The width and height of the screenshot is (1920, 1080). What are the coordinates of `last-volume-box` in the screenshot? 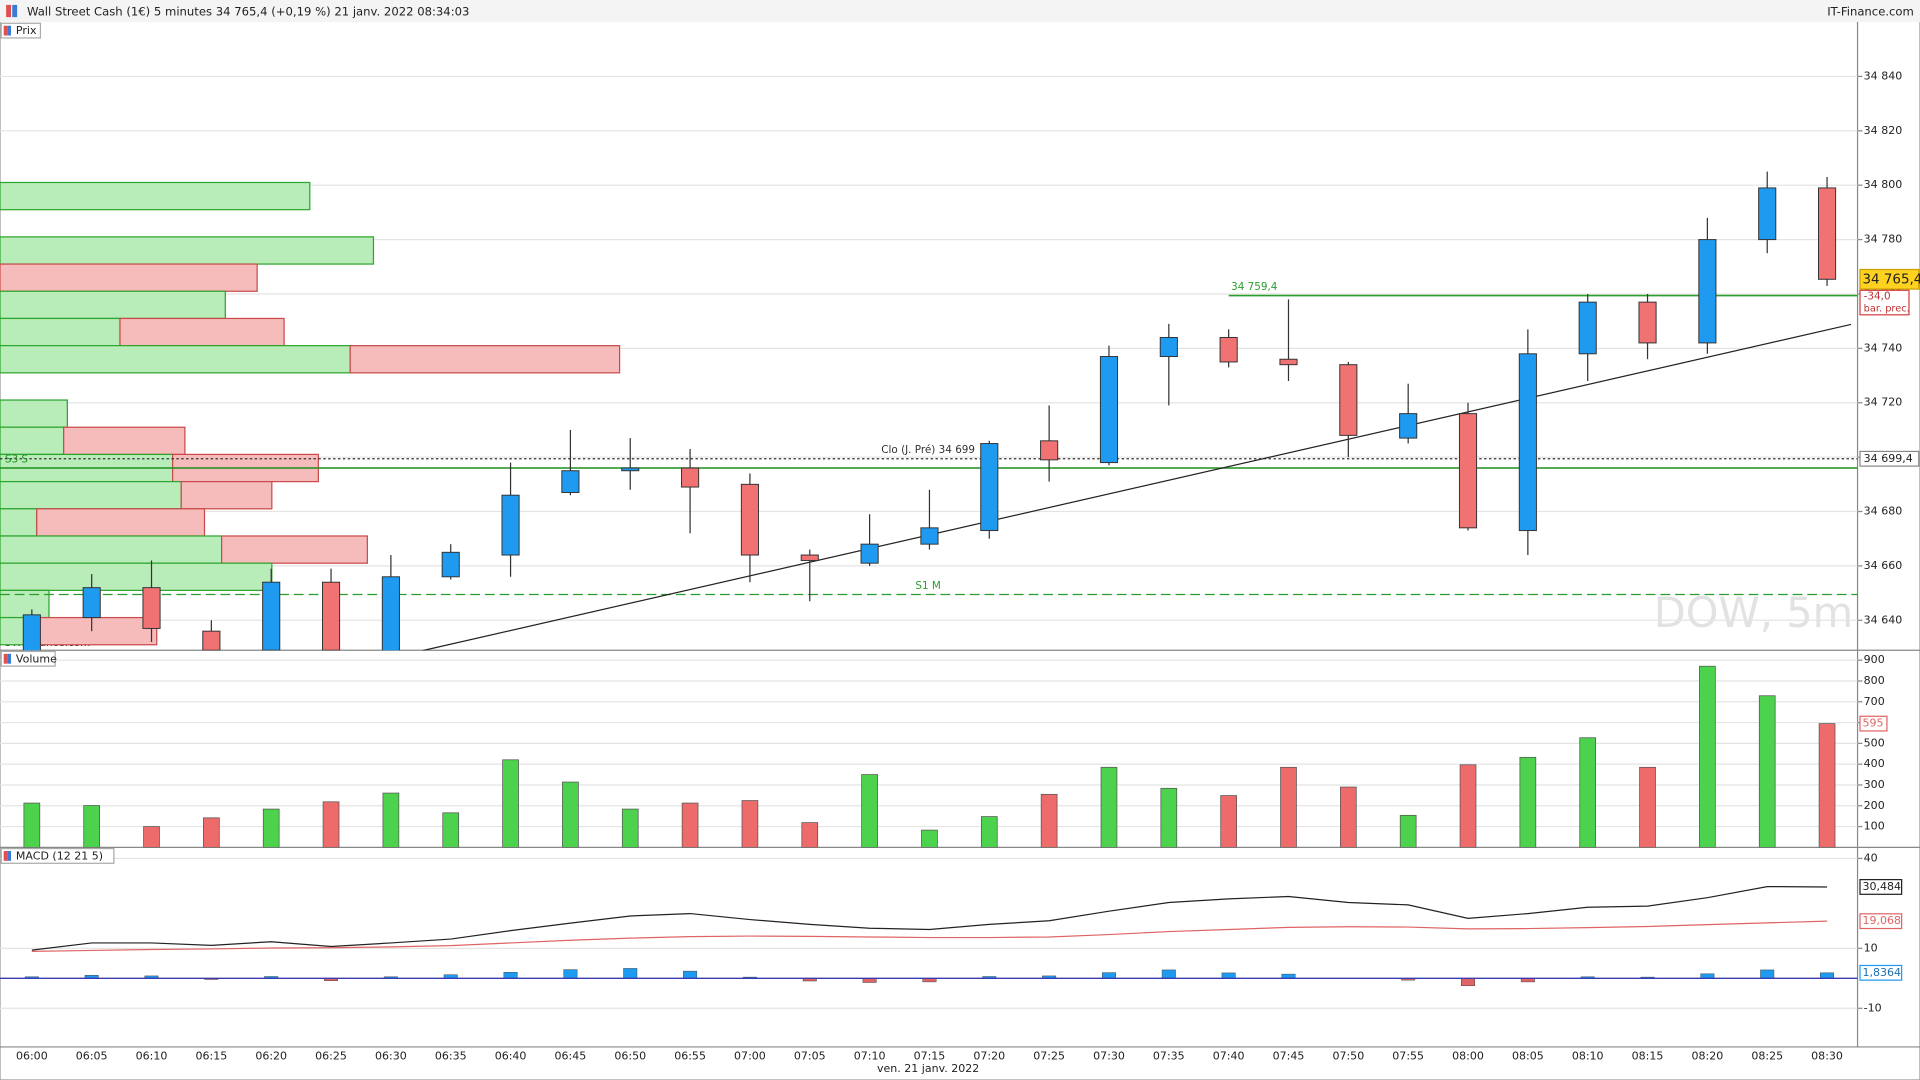 It's located at (1873, 723).